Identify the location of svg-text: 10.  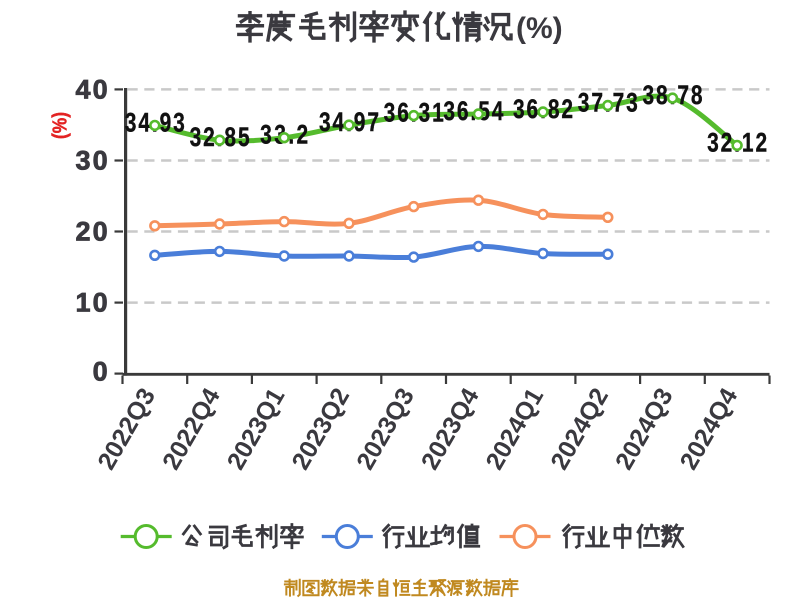
(92, 303).